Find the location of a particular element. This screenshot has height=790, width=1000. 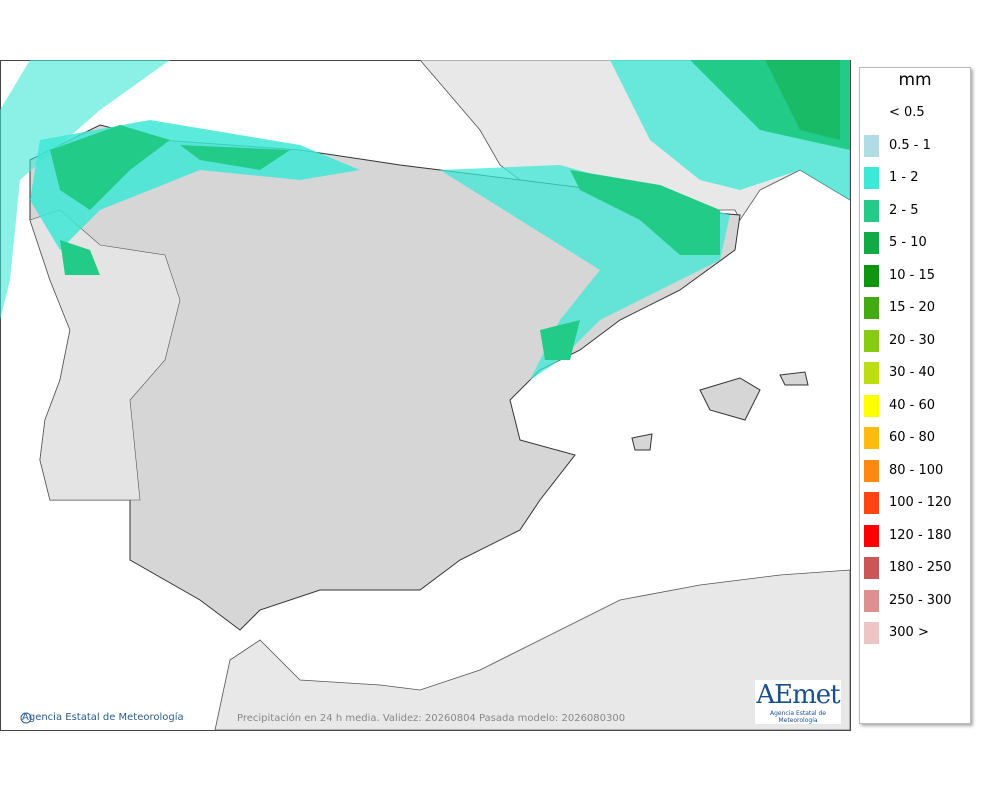

legend-item: 300 > is located at coordinates (915, 632).